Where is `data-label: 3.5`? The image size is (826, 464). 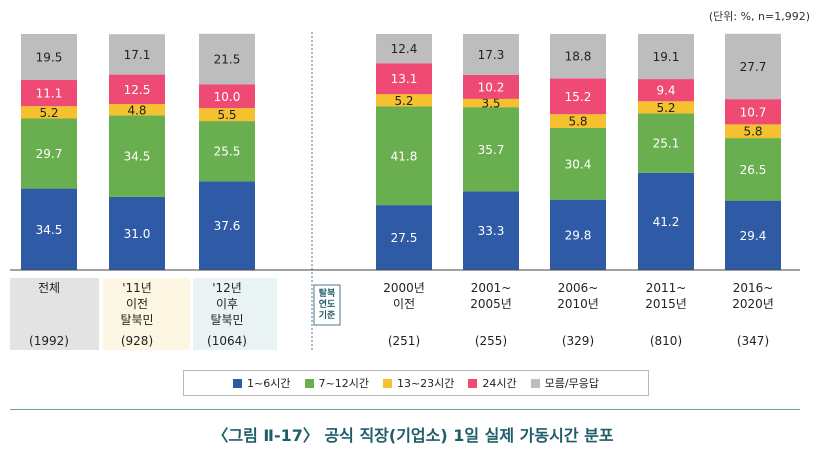 data-label: 3.5 is located at coordinates (490, 104).